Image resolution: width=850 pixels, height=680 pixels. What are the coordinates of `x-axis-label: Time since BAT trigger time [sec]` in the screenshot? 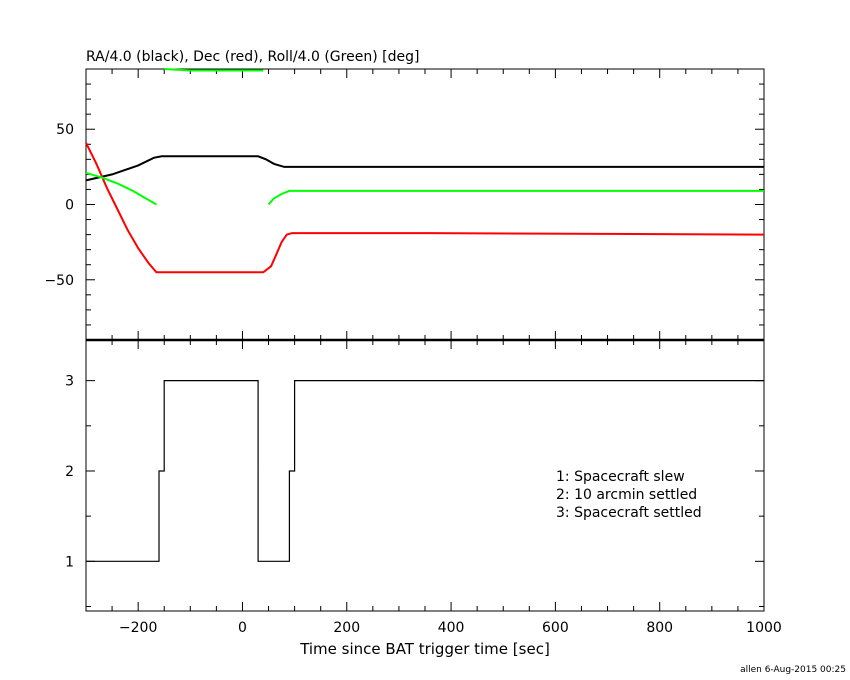 It's located at (424, 649).